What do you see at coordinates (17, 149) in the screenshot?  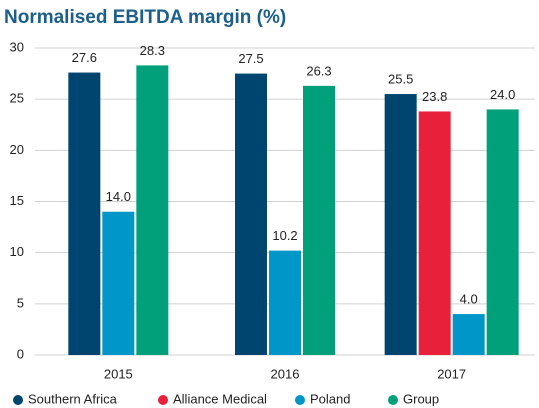 I see `y-tick-label: 20` at bounding box center [17, 149].